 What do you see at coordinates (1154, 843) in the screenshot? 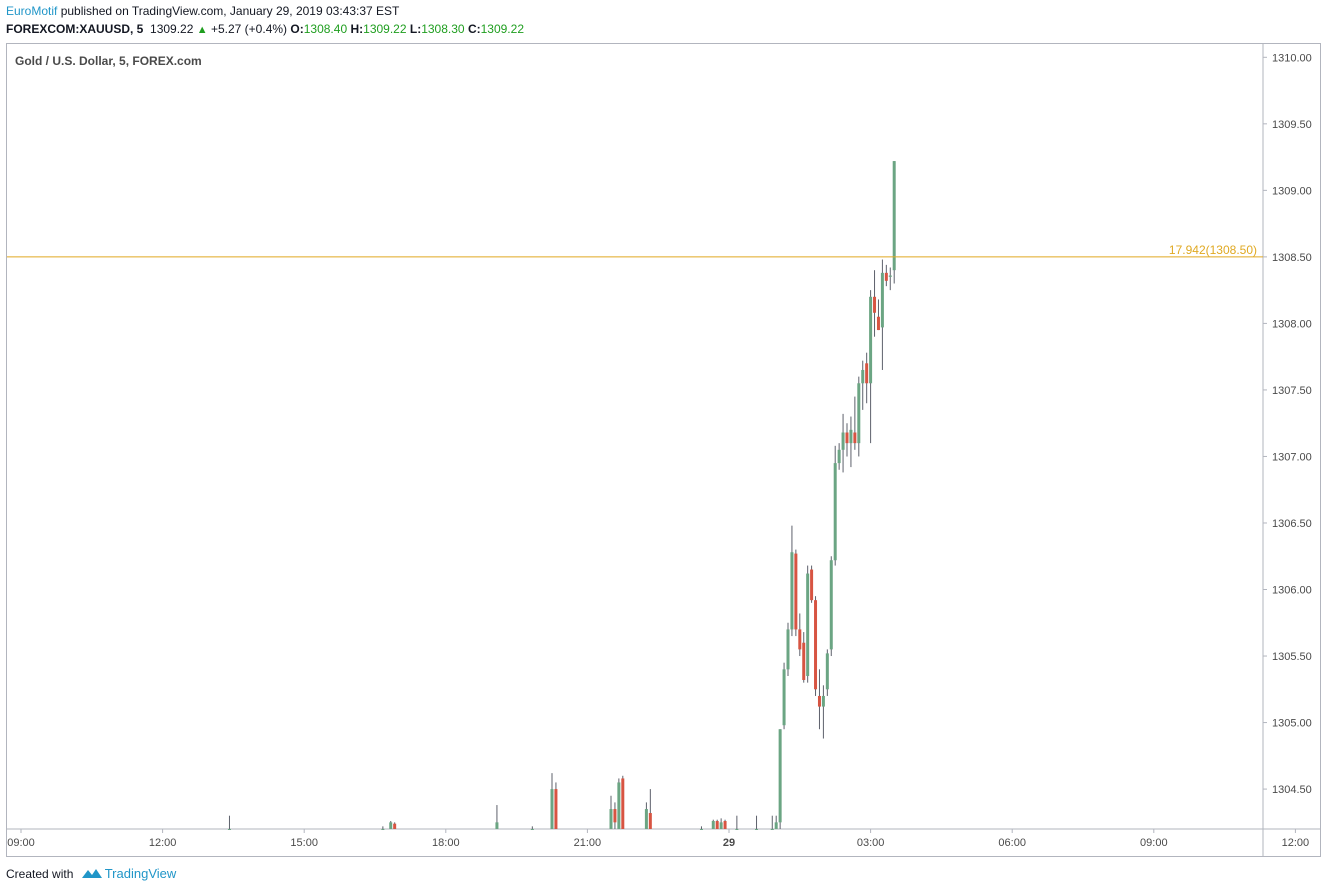
I see `x-tick-label: 09:00` at bounding box center [1154, 843].